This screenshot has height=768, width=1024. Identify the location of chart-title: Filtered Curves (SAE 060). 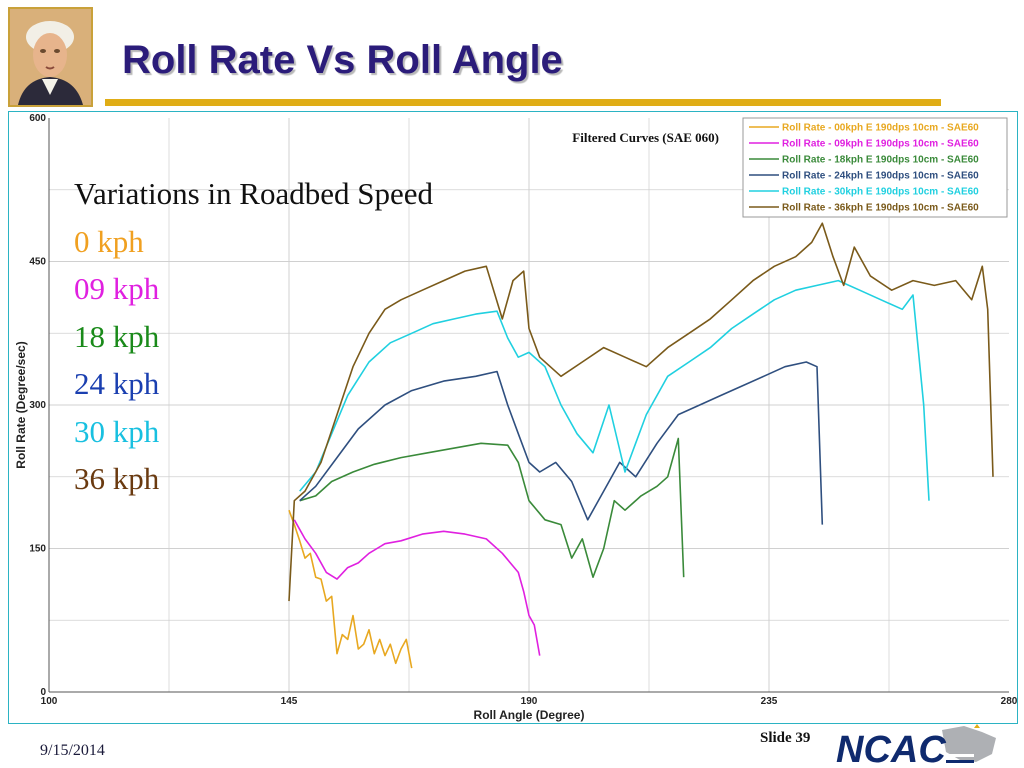
(645, 137).